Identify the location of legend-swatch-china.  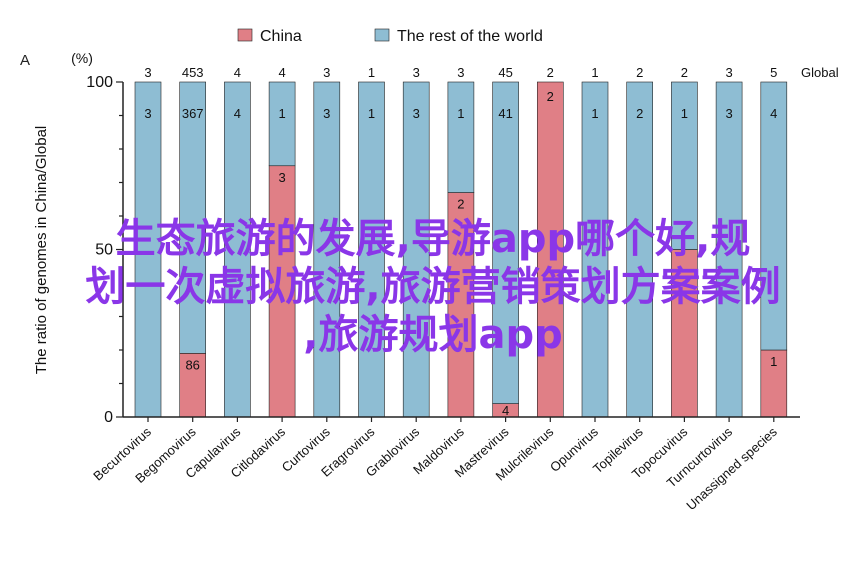
(245, 35).